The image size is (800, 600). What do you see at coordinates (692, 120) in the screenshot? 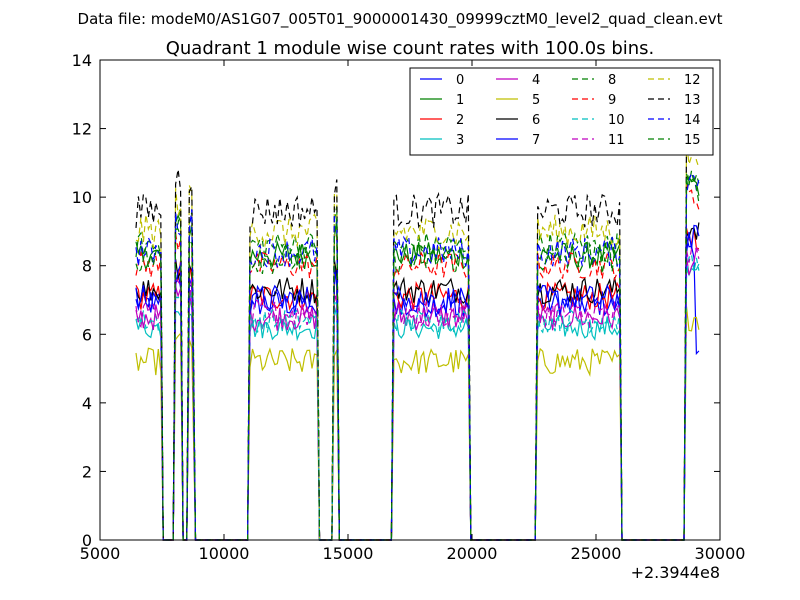
I see `legend-label-14: 14` at bounding box center [692, 120].